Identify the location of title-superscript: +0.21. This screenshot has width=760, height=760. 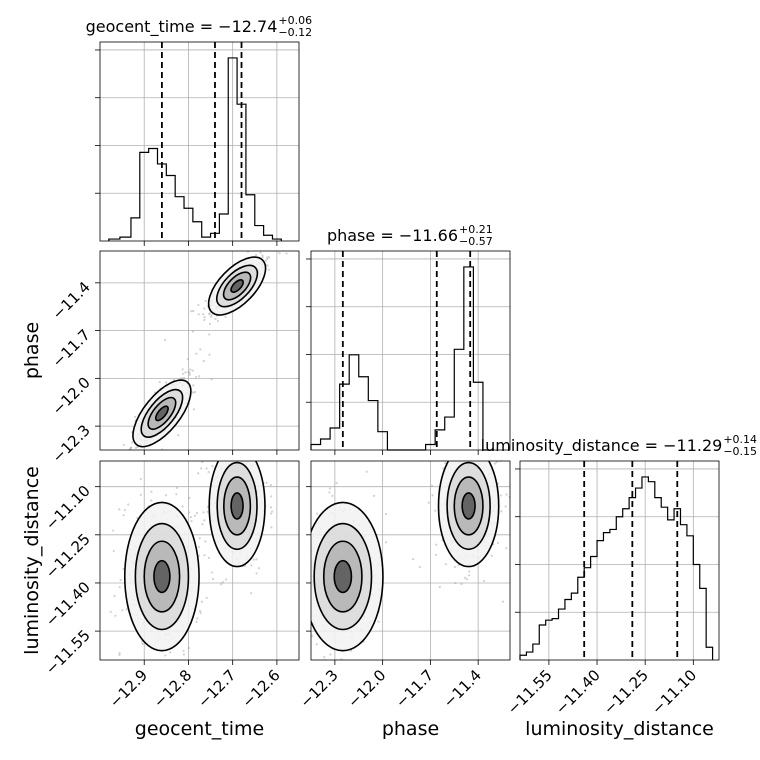
(476, 229).